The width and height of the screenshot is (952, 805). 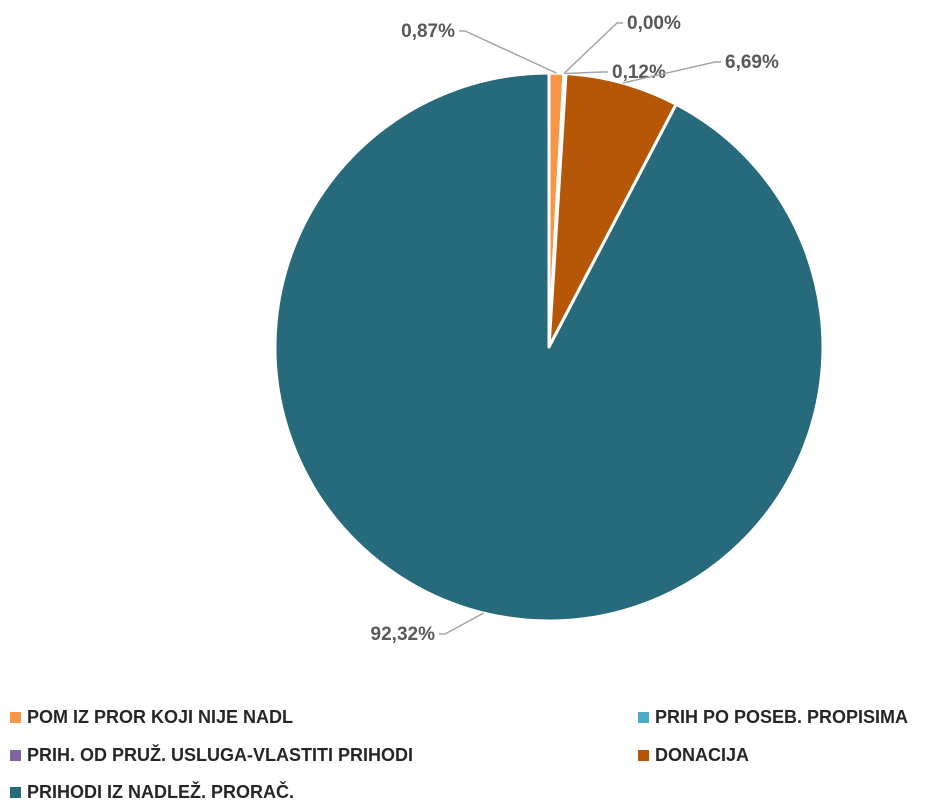 I want to click on data-label-vlastiti-prihodi: 0,12%, so click(x=639, y=72).